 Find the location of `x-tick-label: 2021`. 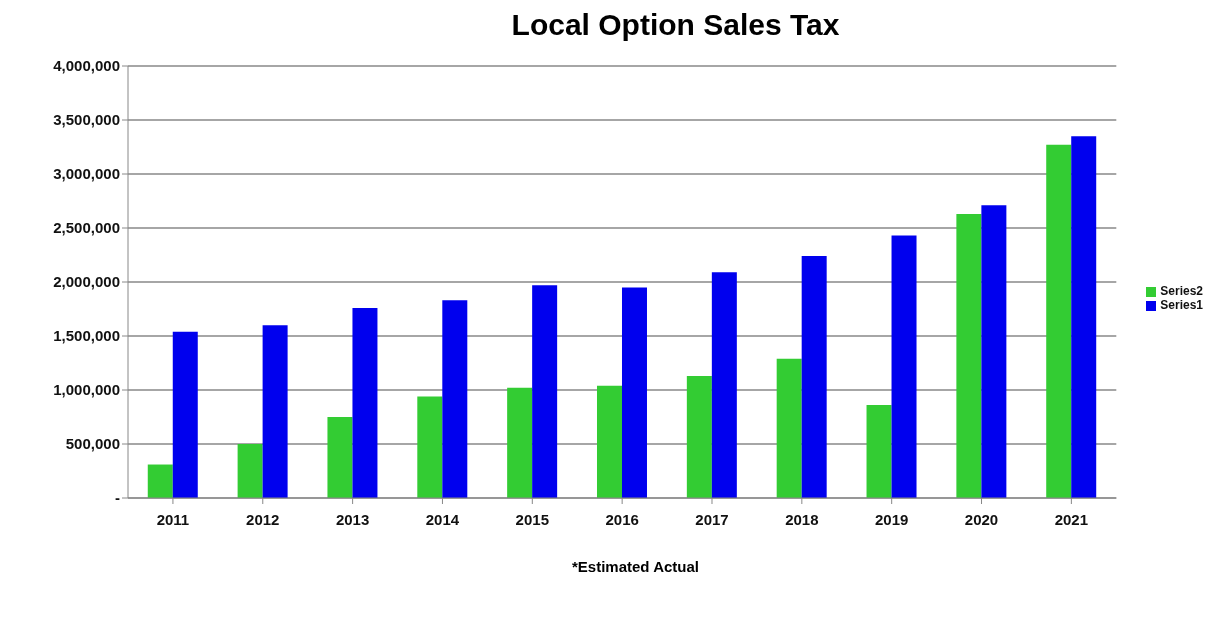

x-tick-label: 2021 is located at coordinates (1071, 519).